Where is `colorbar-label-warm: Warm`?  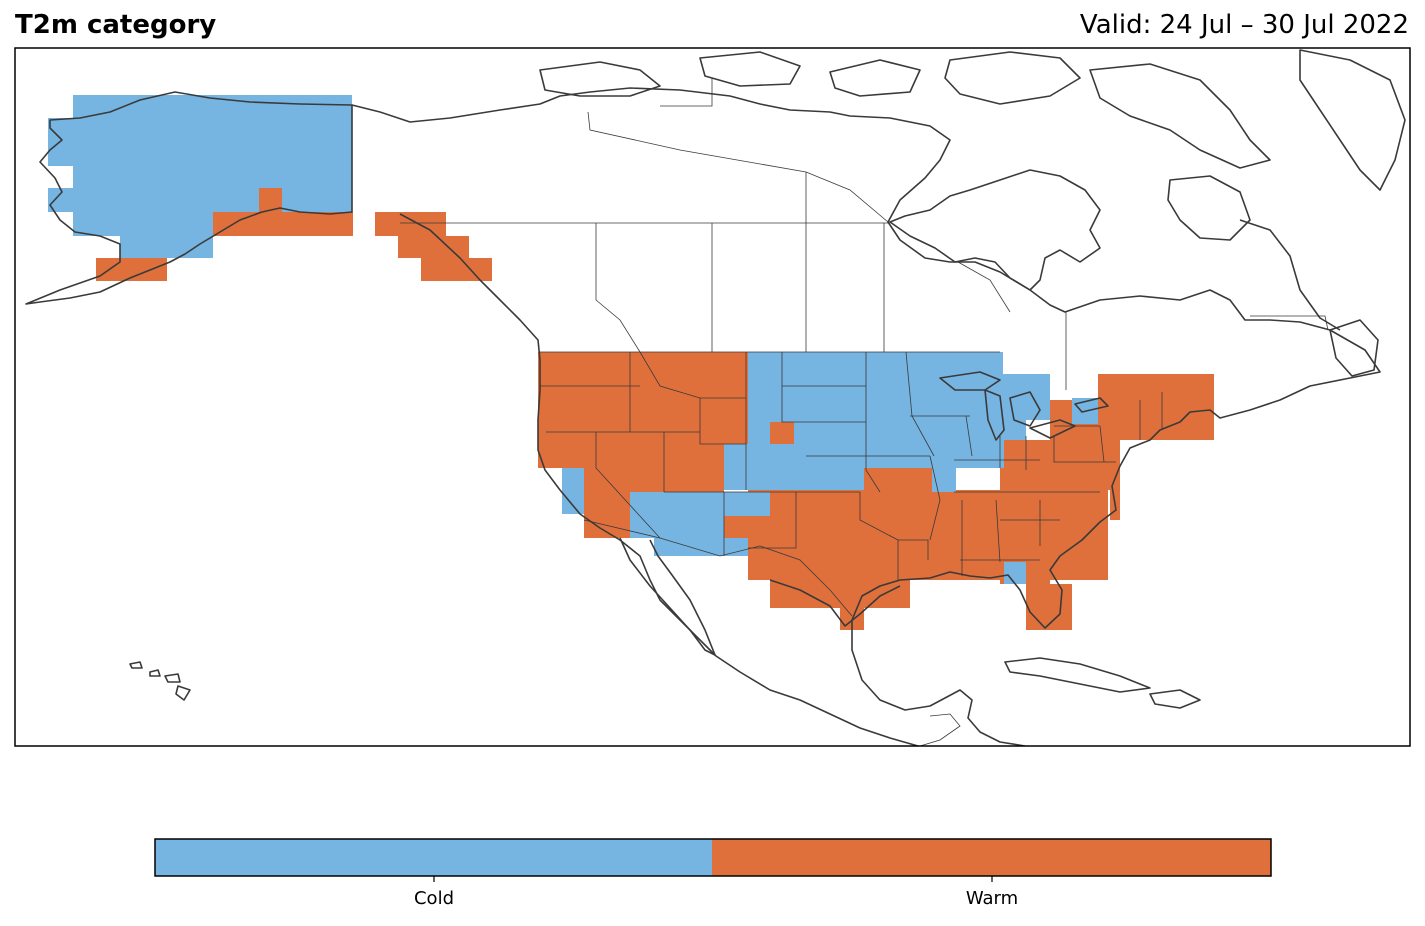 colorbar-label-warm: Warm is located at coordinates (992, 898).